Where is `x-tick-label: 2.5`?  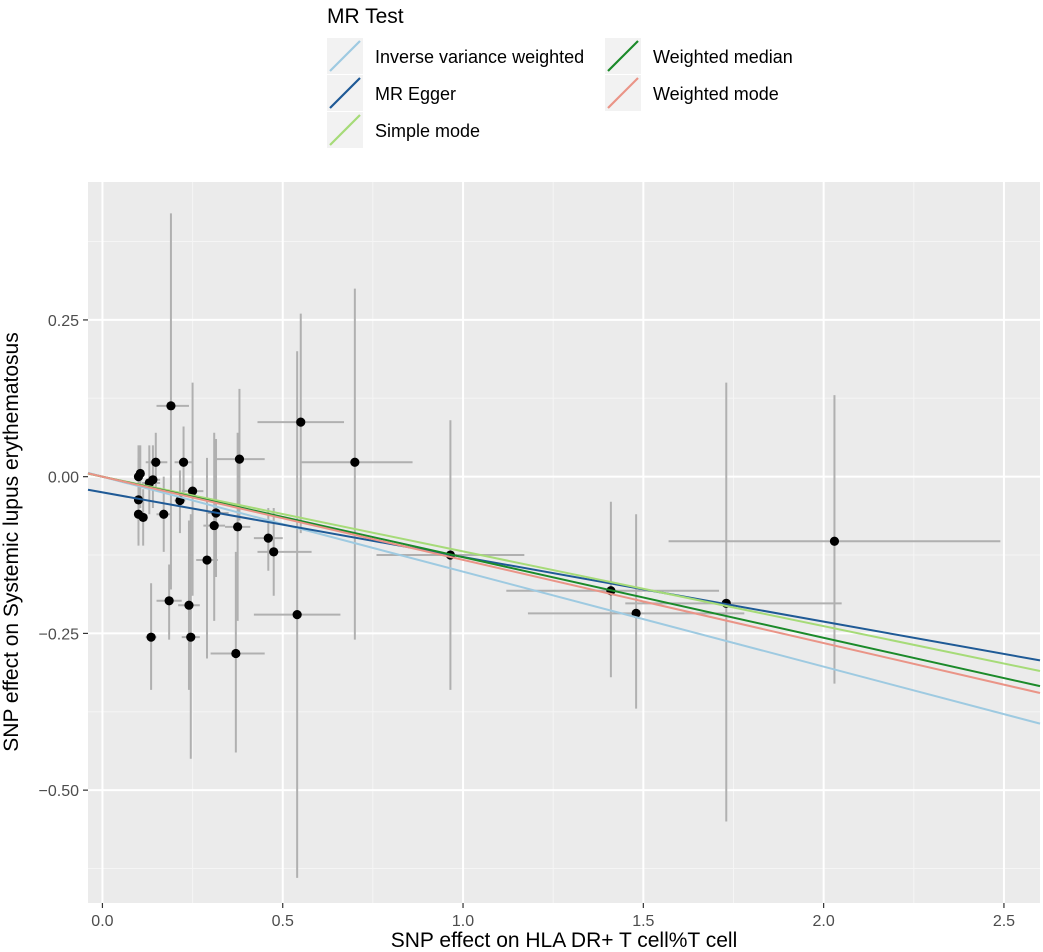
x-tick-label: 2.5 is located at coordinates (1004, 921).